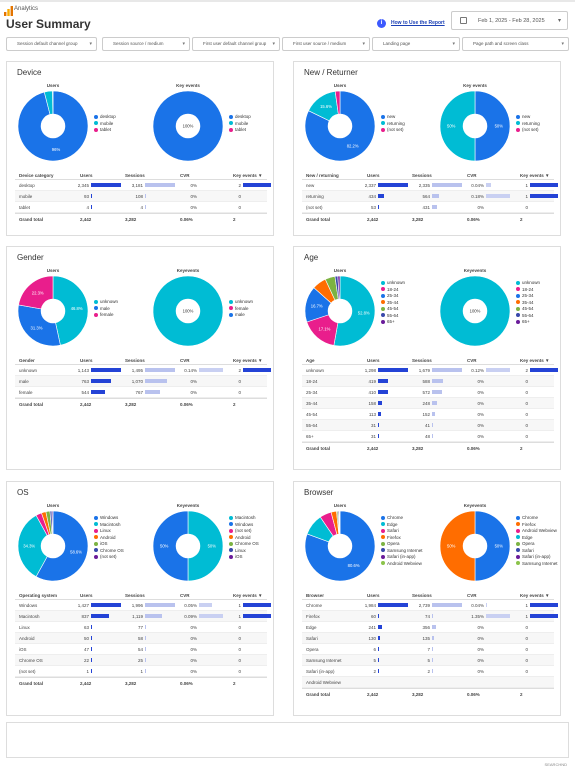 This screenshot has width=575, height=772. What do you see at coordinates (141, 627) in the screenshot?
I see `table-row: Linux 63 77 0% 0` at bounding box center [141, 627].